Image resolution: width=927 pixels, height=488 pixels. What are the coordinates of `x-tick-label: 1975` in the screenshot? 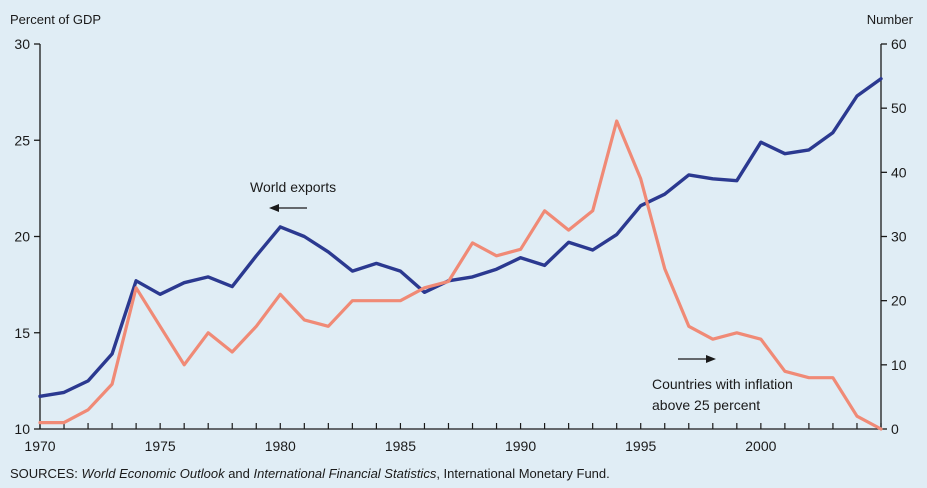 It's located at (160, 446).